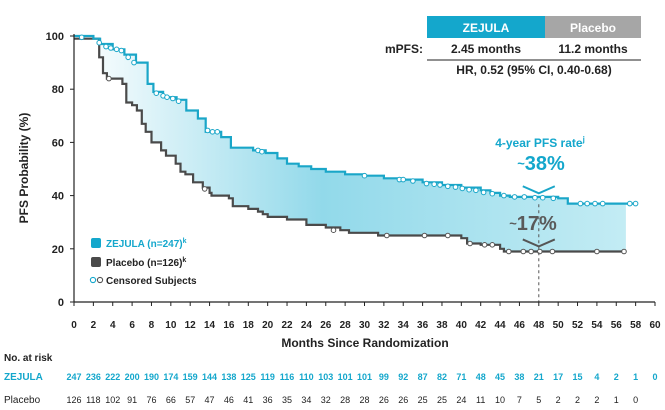 The width and height of the screenshot is (665, 410). What do you see at coordinates (190, 400) in the screenshot?
I see `risk-value-placebo: 57` at bounding box center [190, 400].